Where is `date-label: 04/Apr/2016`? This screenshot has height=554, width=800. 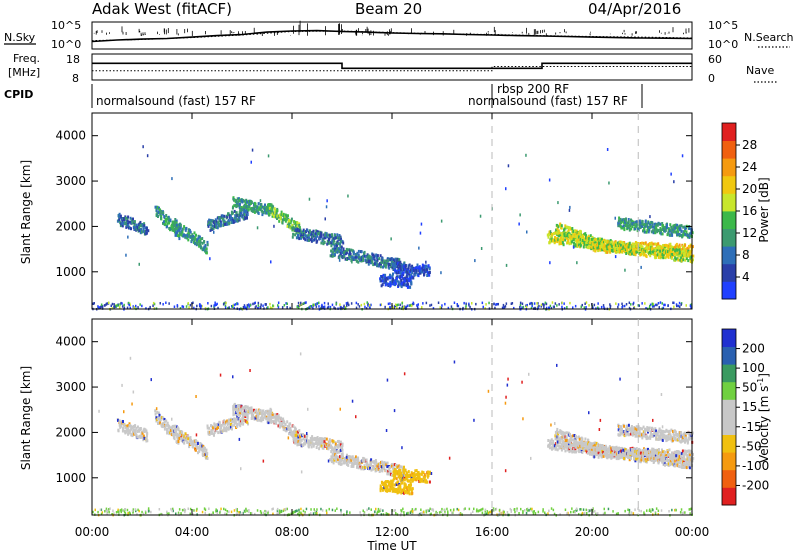 date-label: 04/Apr/2016 is located at coordinates (634, 9).